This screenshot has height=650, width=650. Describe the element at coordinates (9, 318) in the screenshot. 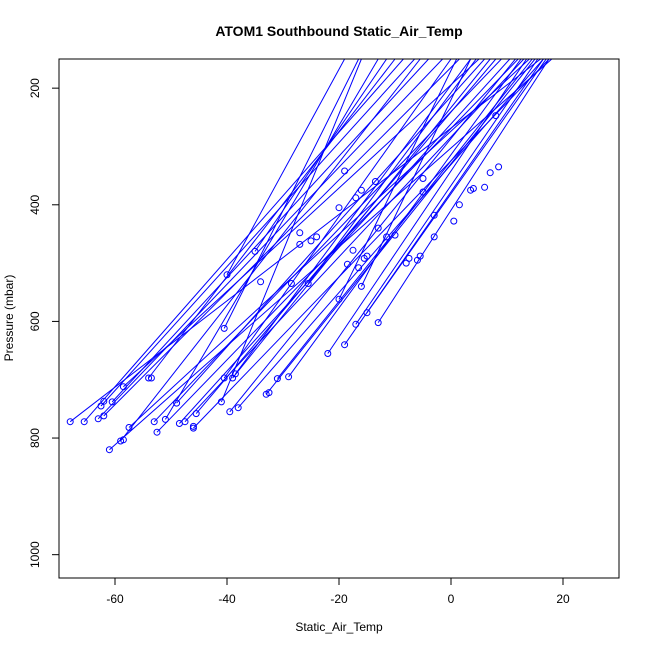

I see `y-axis-label: Pressure (mbar)` at that location.